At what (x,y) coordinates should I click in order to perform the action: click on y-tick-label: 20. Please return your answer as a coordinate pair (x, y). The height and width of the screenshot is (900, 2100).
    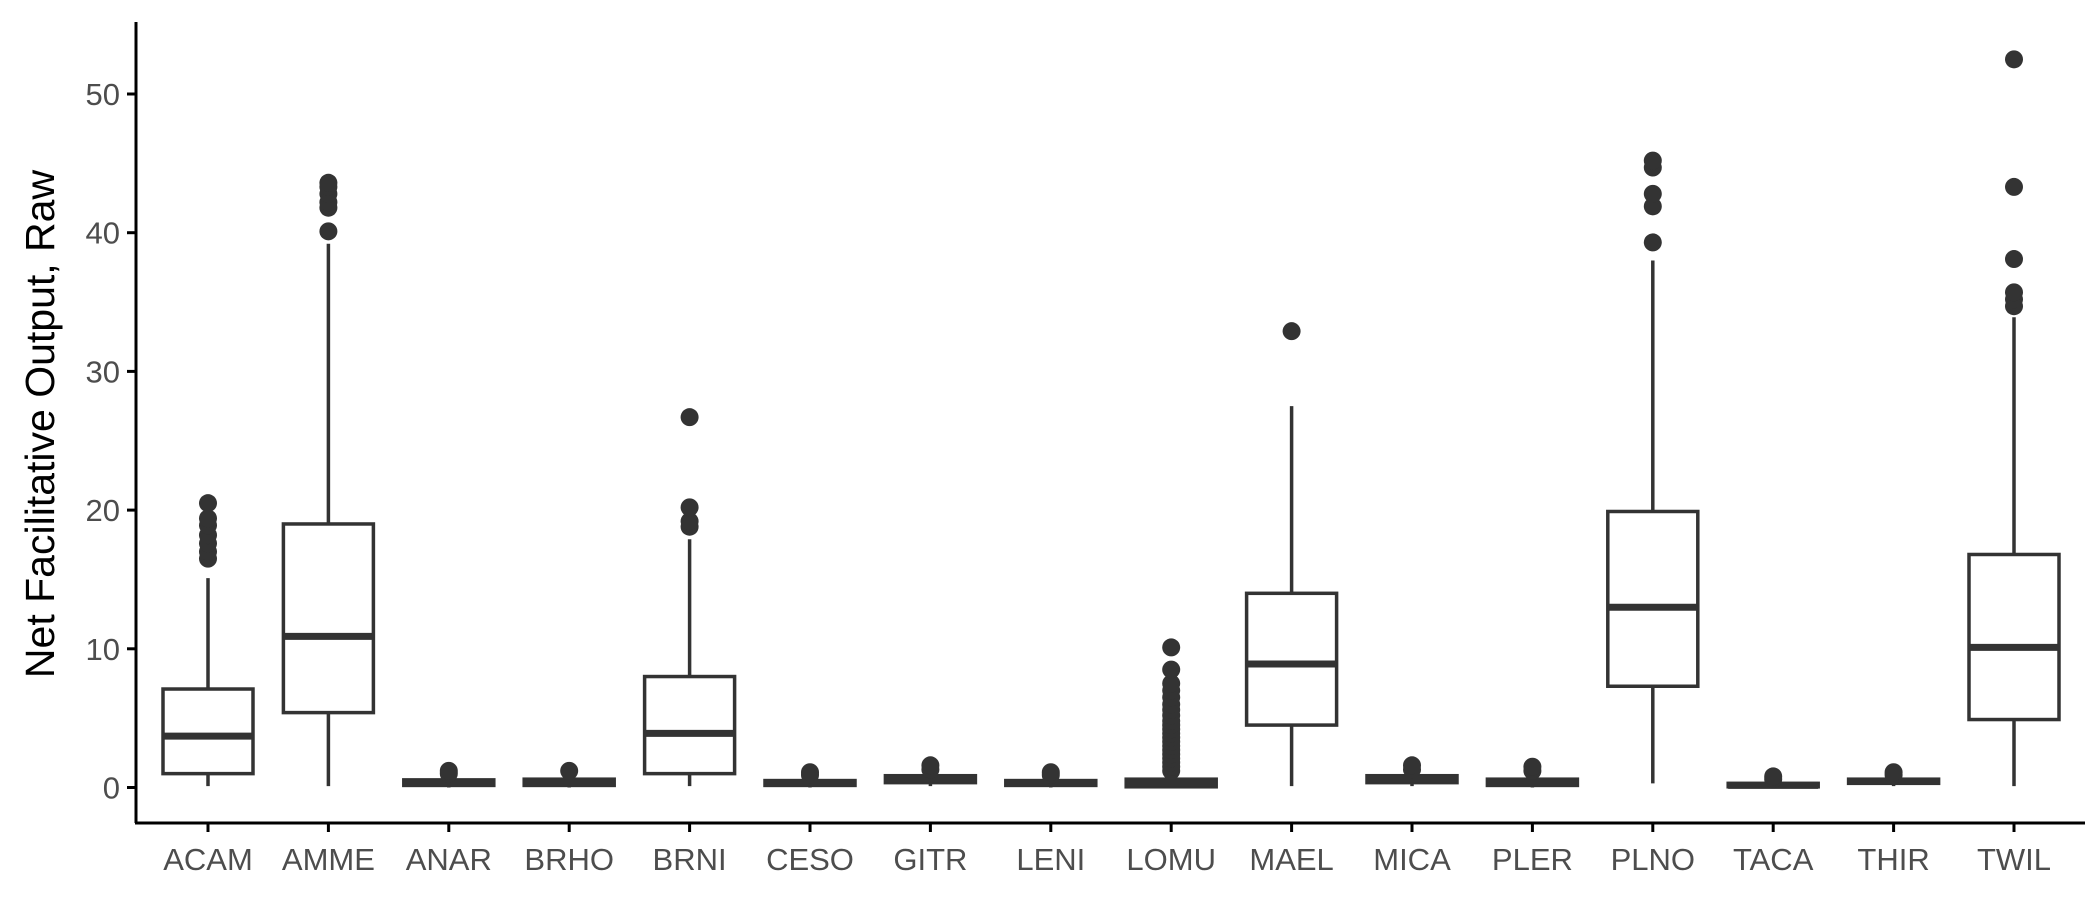
    Looking at the image, I should click on (103, 510).